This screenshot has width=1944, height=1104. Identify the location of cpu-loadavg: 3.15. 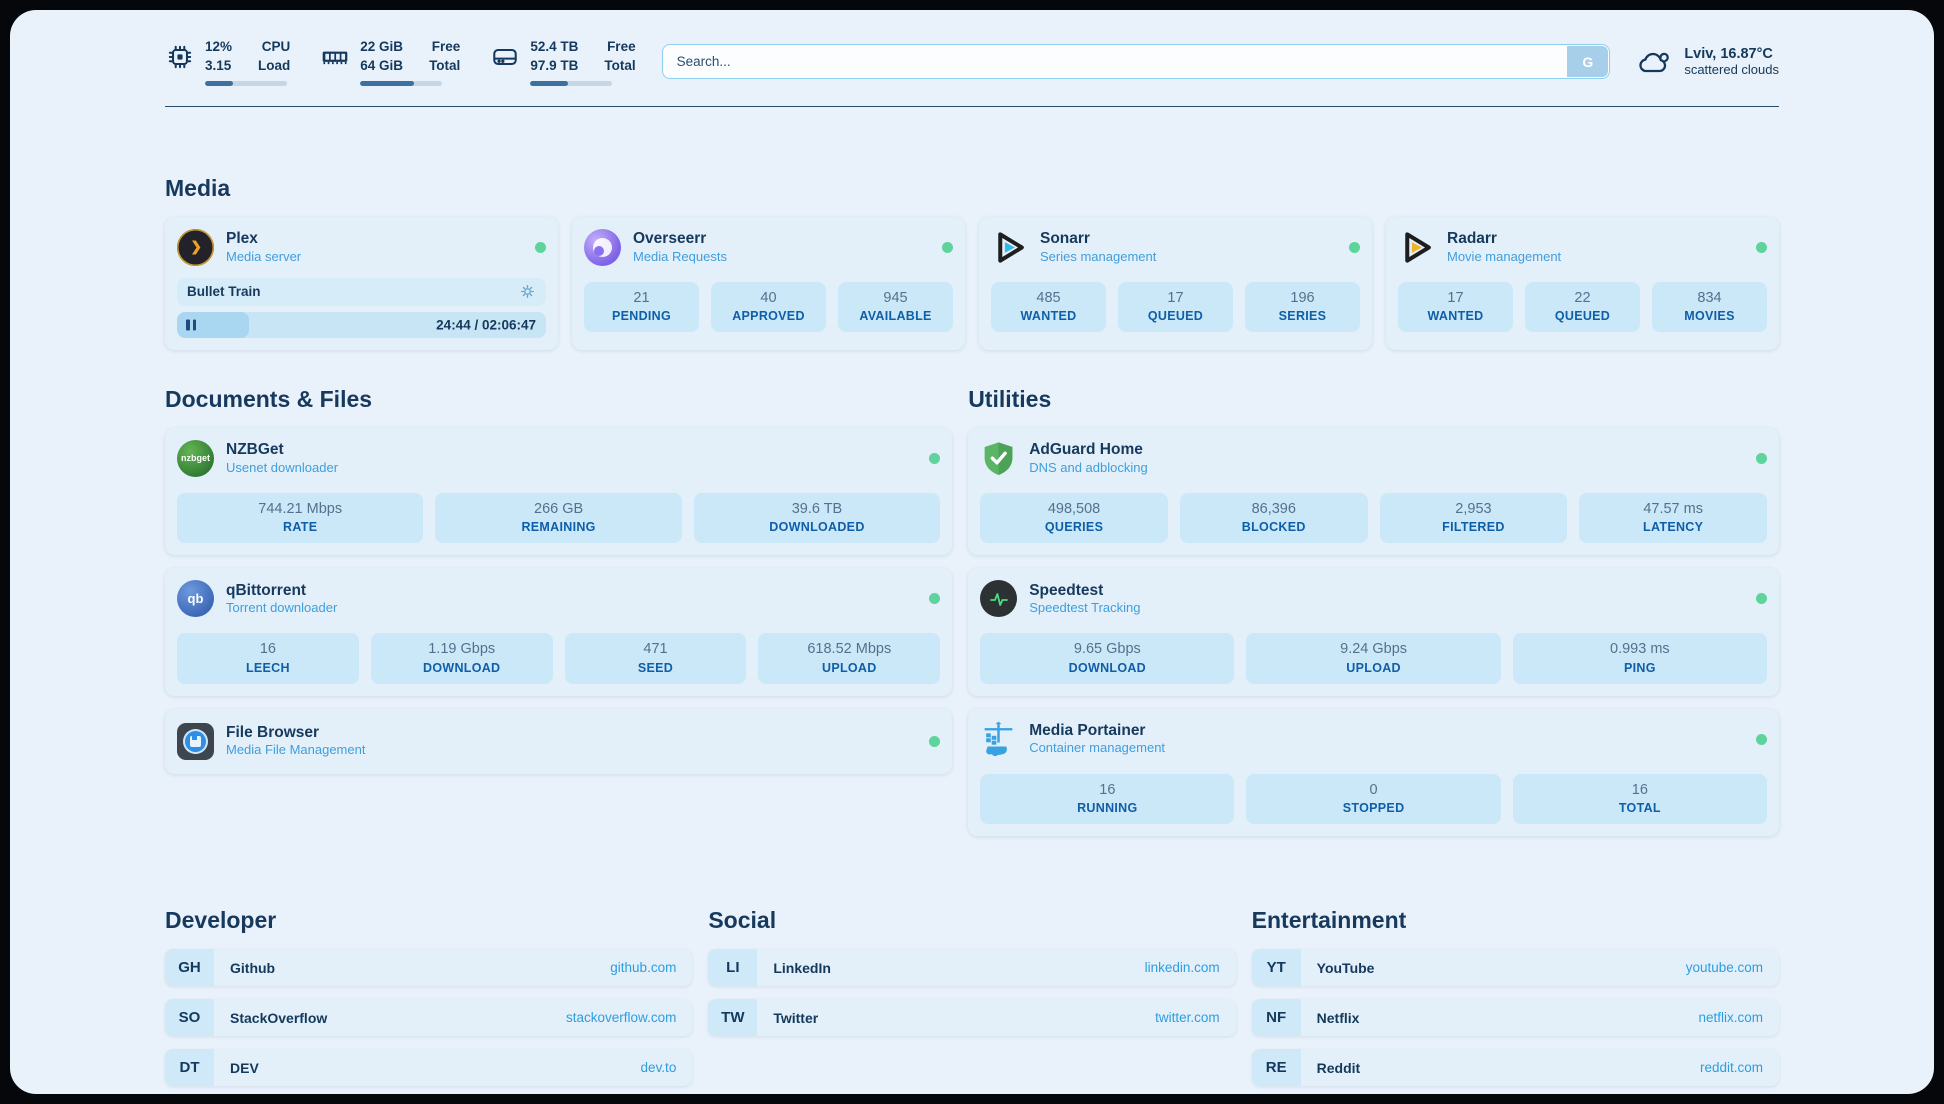
(218, 65).